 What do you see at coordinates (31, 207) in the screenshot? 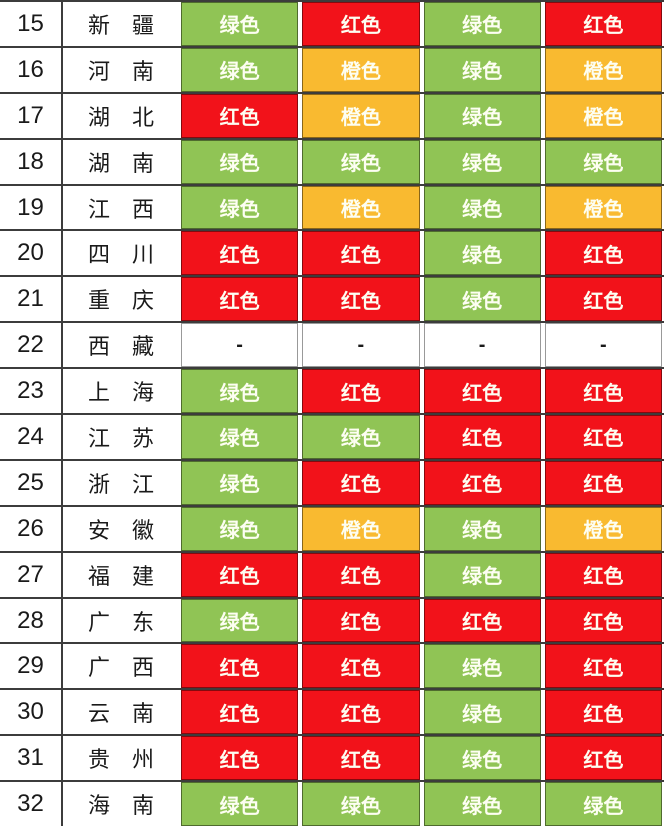
I see `row-number: 19` at bounding box center [31, 207].